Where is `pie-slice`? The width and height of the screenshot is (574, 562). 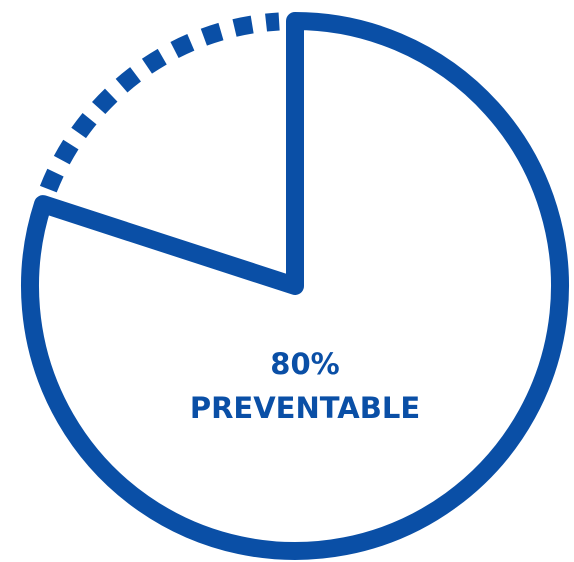
pie-slice is located at coordinates (159, 102).